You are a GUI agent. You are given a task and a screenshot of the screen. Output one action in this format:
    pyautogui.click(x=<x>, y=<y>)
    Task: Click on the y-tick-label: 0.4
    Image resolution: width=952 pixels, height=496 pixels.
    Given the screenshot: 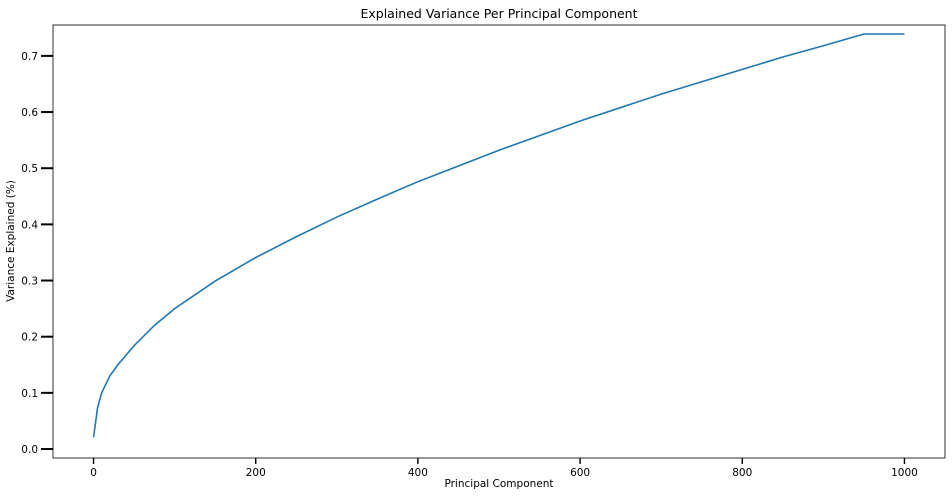 What is the action you would take?
    pyautogui.click(x=29, y=225)
    